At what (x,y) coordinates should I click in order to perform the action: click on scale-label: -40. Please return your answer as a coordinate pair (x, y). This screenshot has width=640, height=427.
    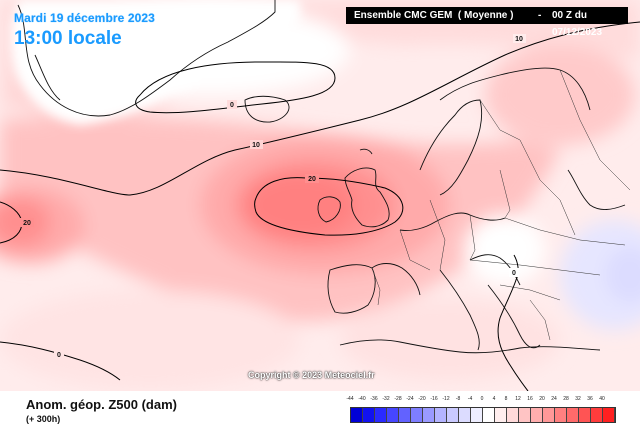
    Looking at the image, I should click on (362, 399).